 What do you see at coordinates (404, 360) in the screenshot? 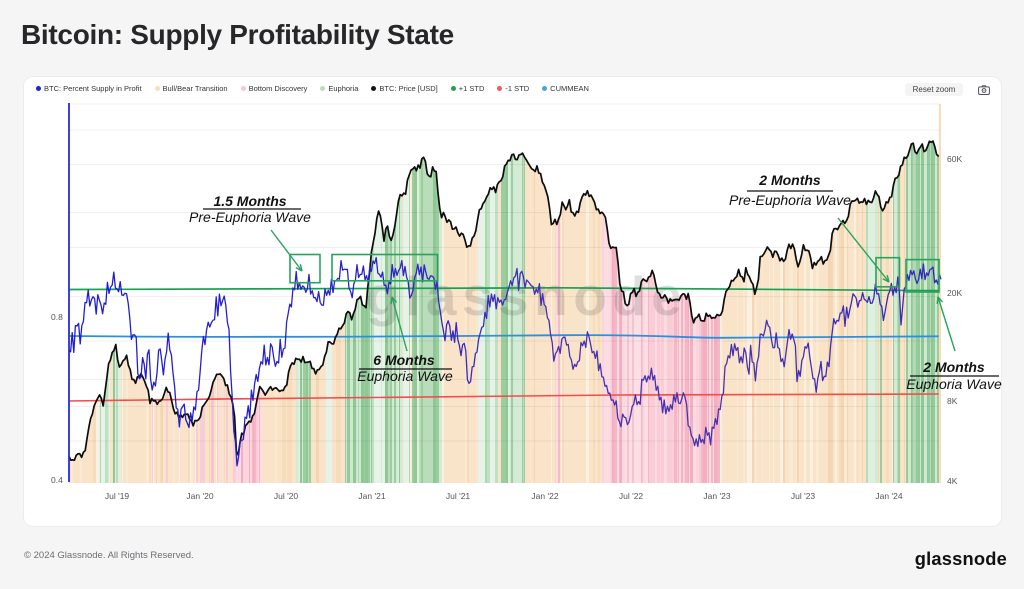
I see `svg-text: 6 Months` at bounding box center [404, 360].